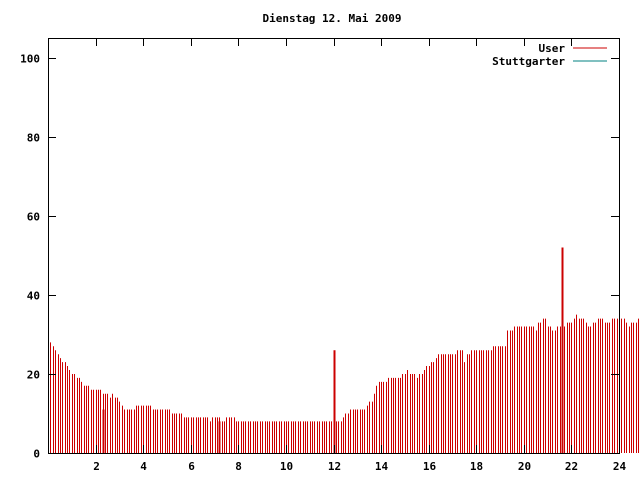  I want to click on x-tick-label: 2, so click(96, 466).